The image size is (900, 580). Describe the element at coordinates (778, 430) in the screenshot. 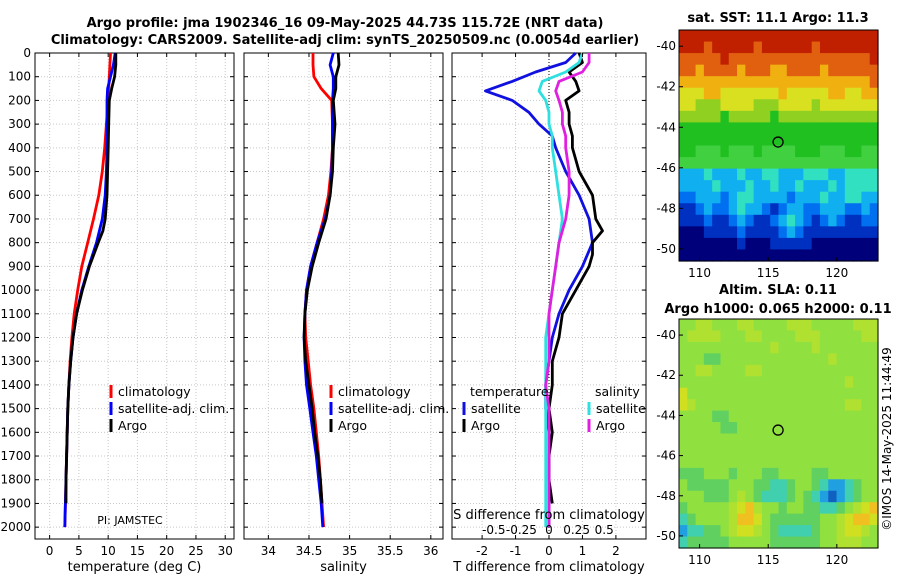

I see `argo-location-marker` at that location.